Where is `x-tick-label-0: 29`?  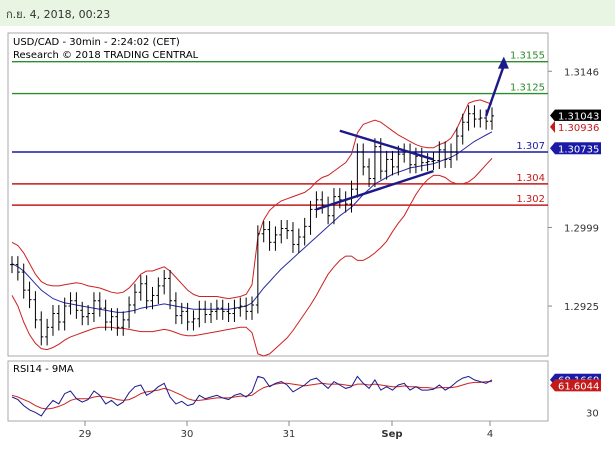 x-tick-label-0: 29 is located at coordinates (85, 434).